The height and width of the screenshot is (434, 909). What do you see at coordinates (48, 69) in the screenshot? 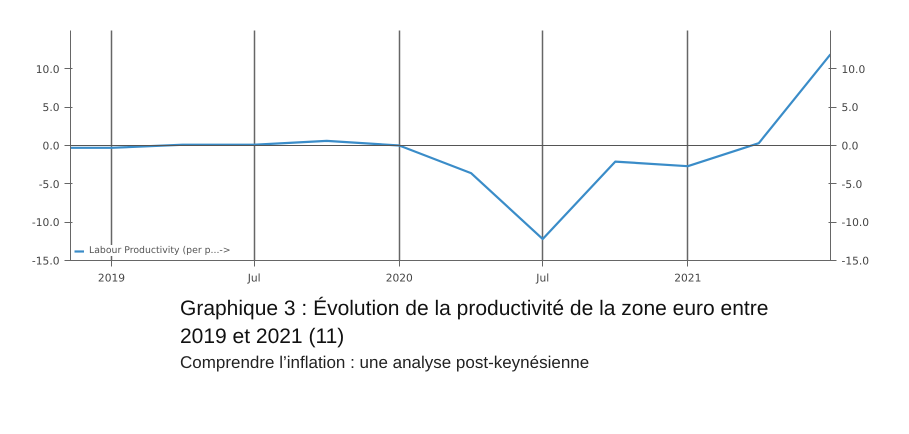
I see `y-tick-label: 10.0` at bounding box center [48, 69].